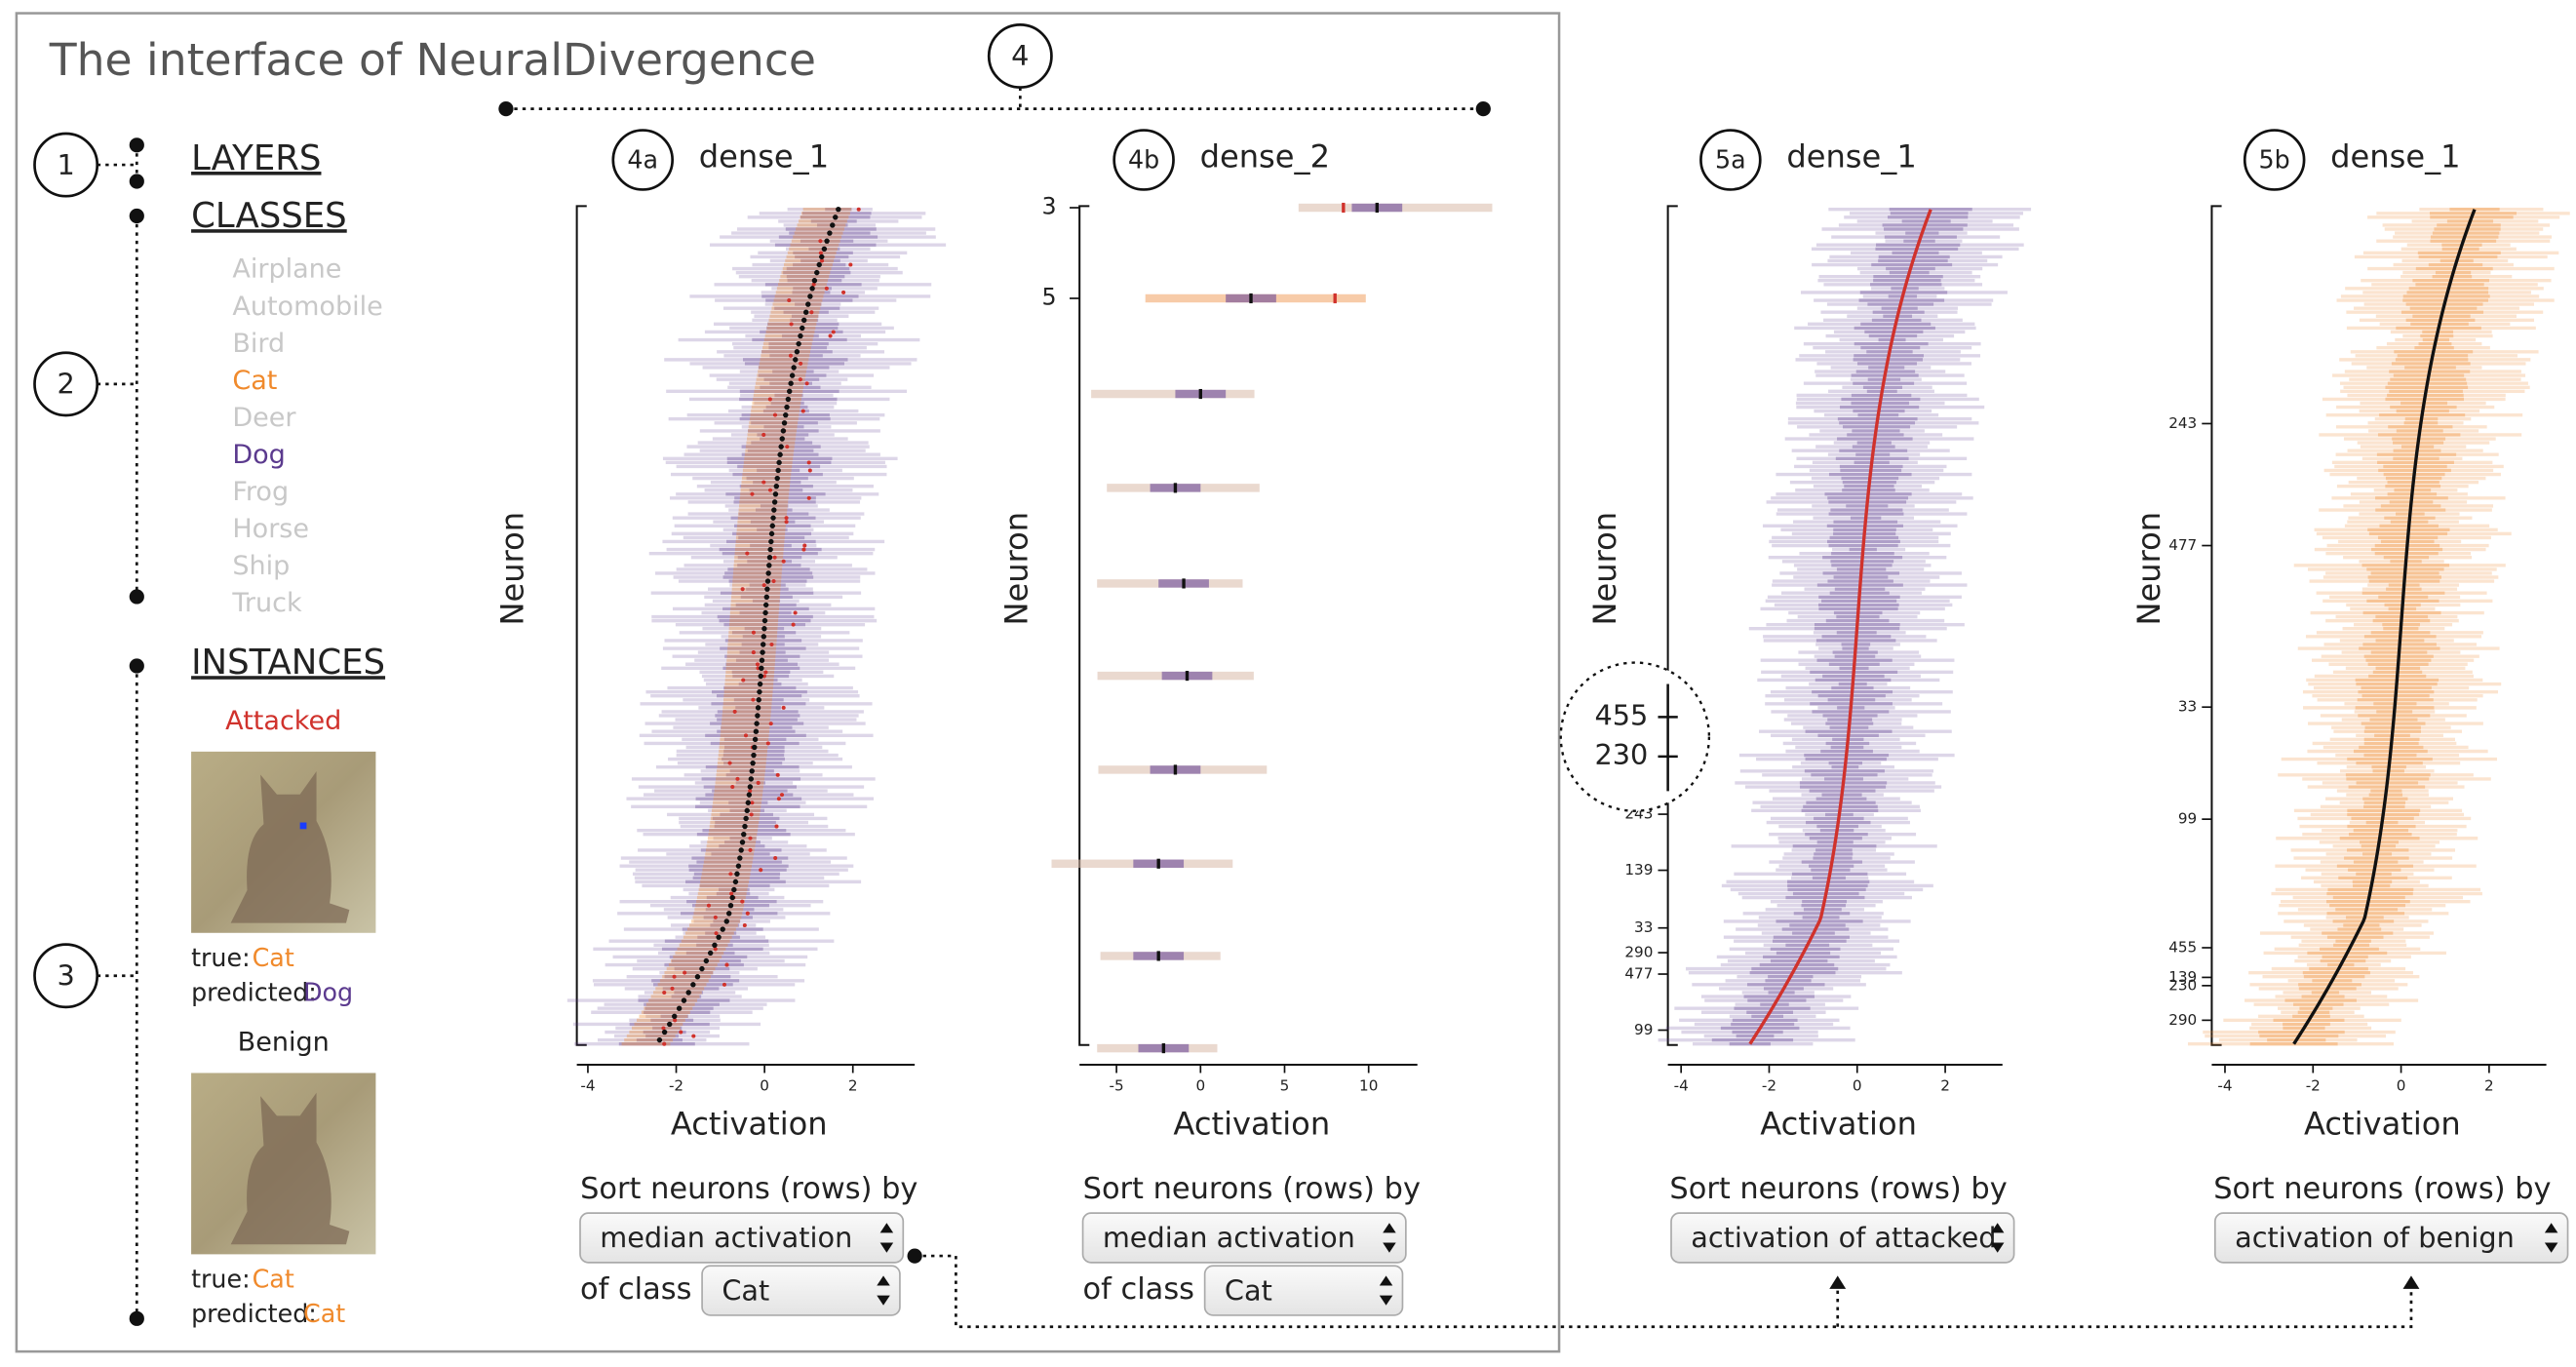 The width and height of the screenshot is (2576, 1367). I want to click on activation-view, so click(1845, 627).